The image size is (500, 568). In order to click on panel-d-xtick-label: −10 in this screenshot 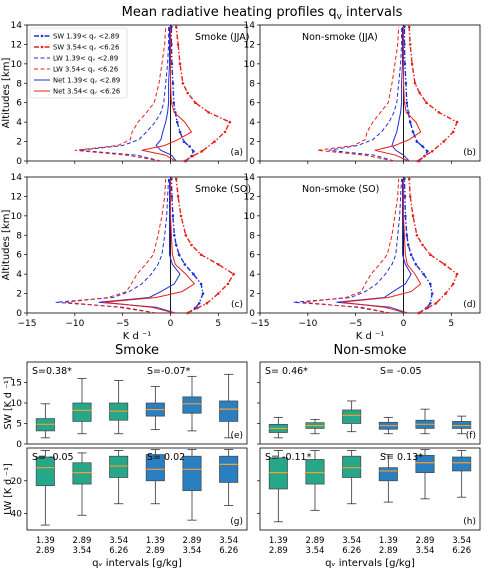, I will do `click(307, 324)`.